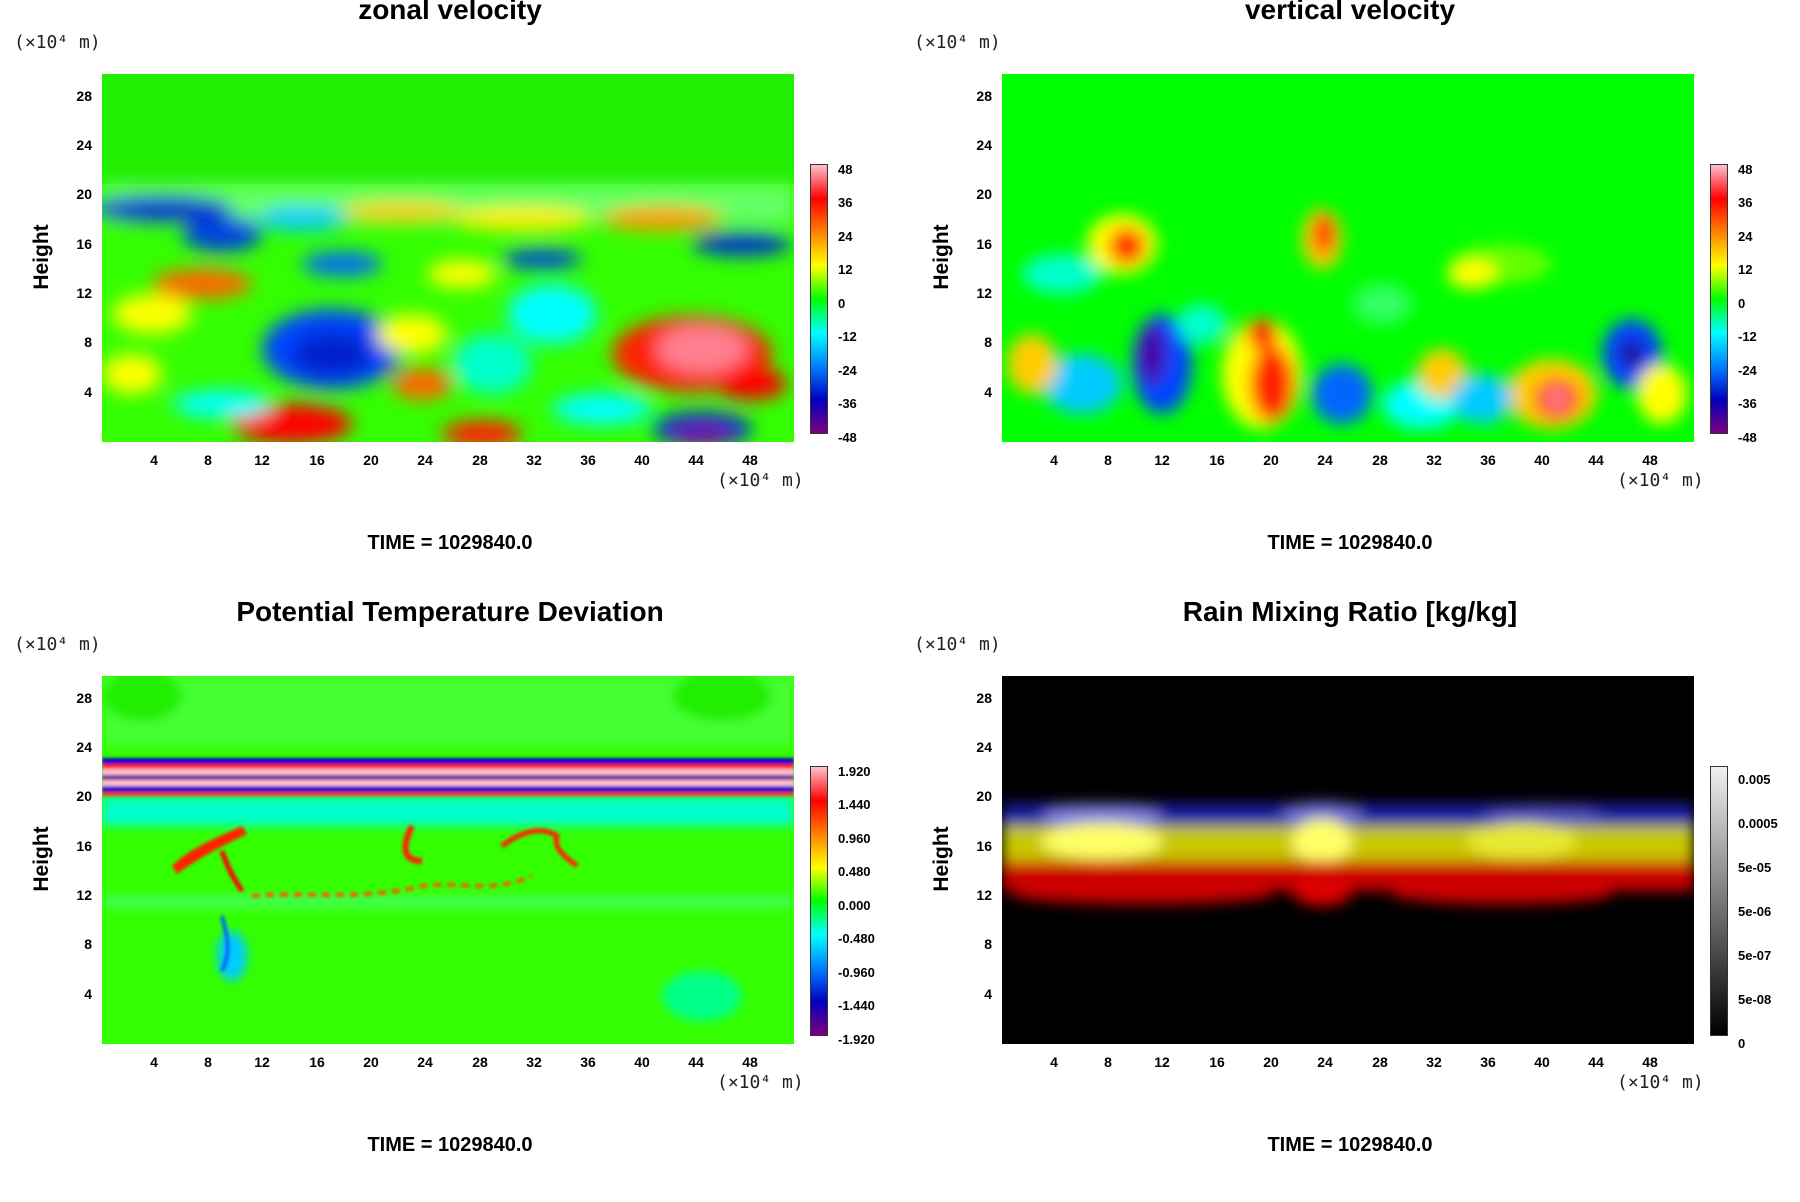 This screenshot has width=1800, height=1202. What do you see at coordinates (1108, 460) in the screenshot?
I see `x-tick-label: 8` at bounding box center [1108, 460].